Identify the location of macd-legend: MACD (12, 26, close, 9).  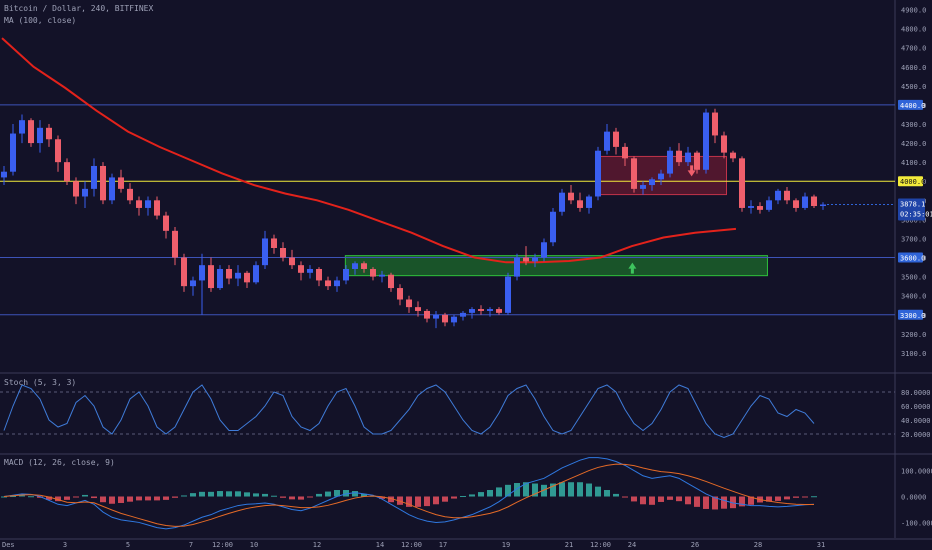
(59, 462).